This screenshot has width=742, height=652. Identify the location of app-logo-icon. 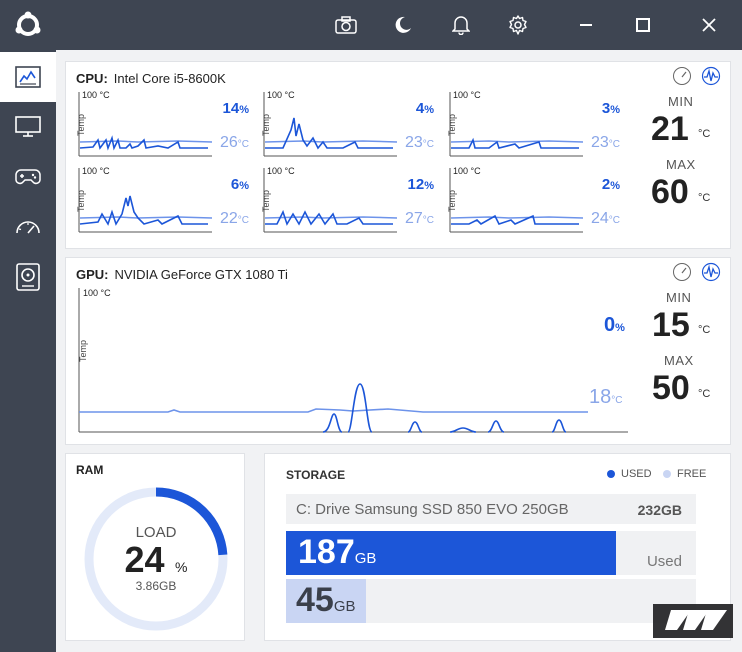
(28, 25).